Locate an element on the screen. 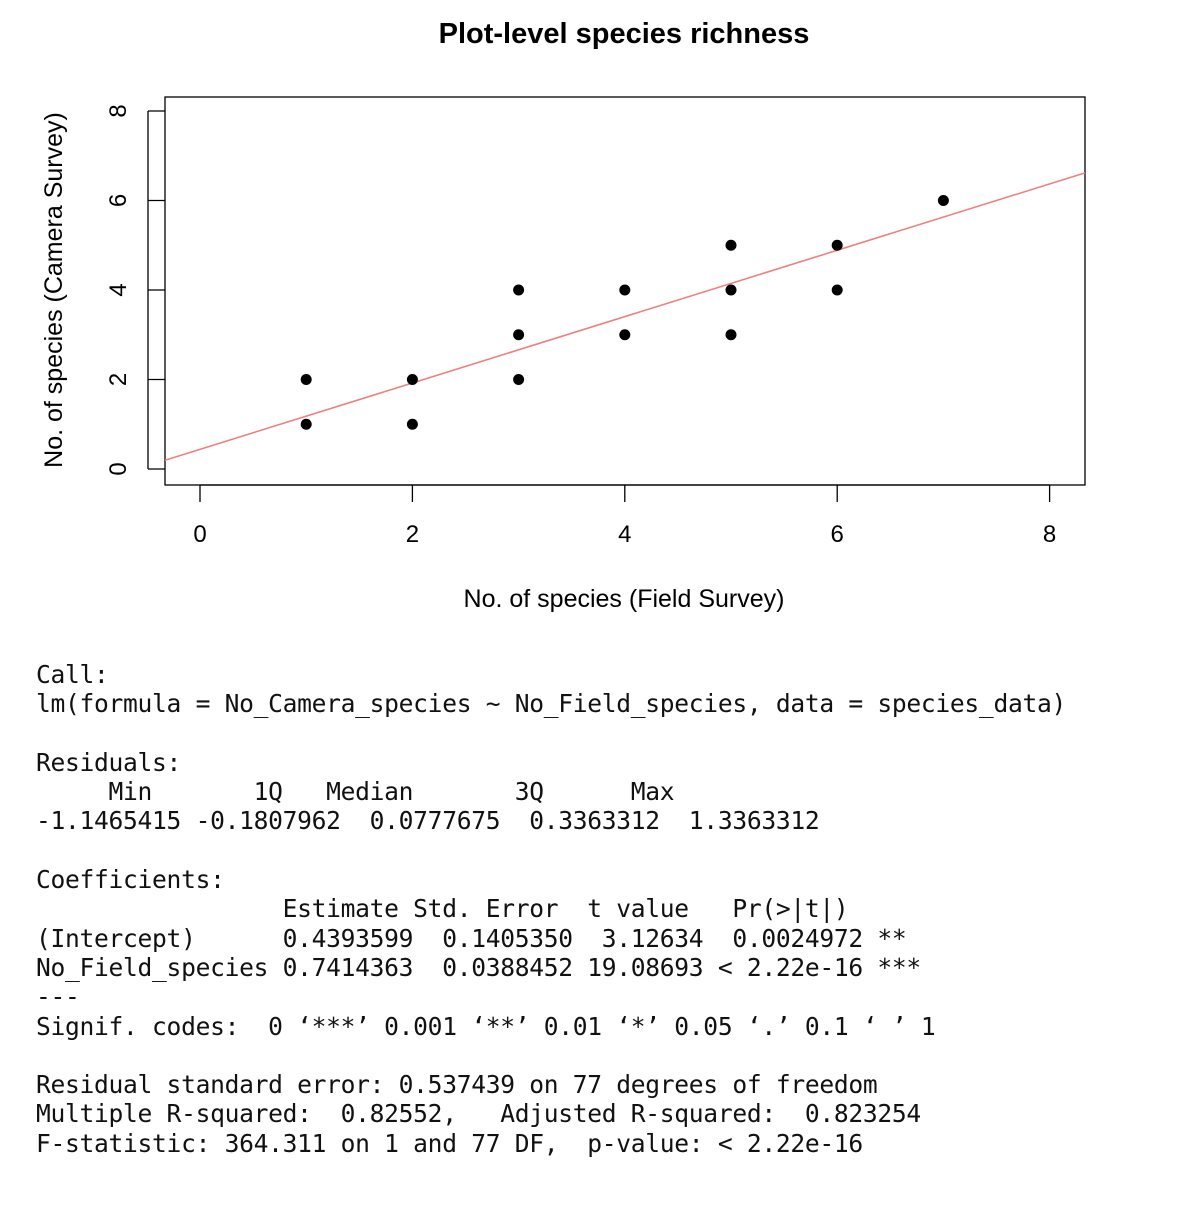 Image resolution: width=1200 pixels, height=1215 pixels. x-tick-label: 0 is located at coordinates (199, 534).